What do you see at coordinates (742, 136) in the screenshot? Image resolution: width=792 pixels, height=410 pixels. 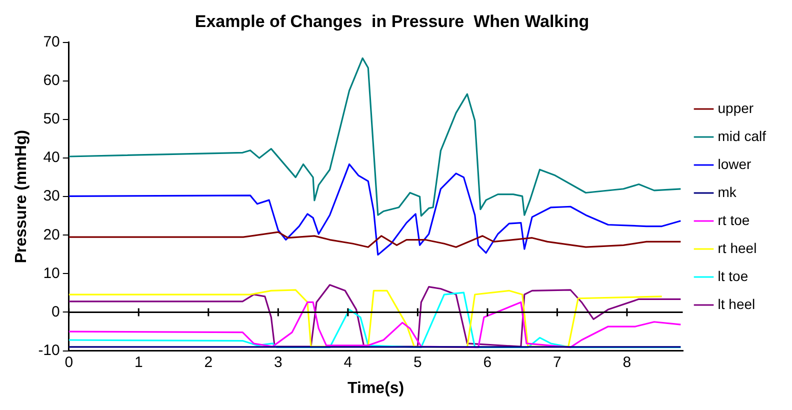 I see `legend-label: mid calf` at bounding box center [742, 136].